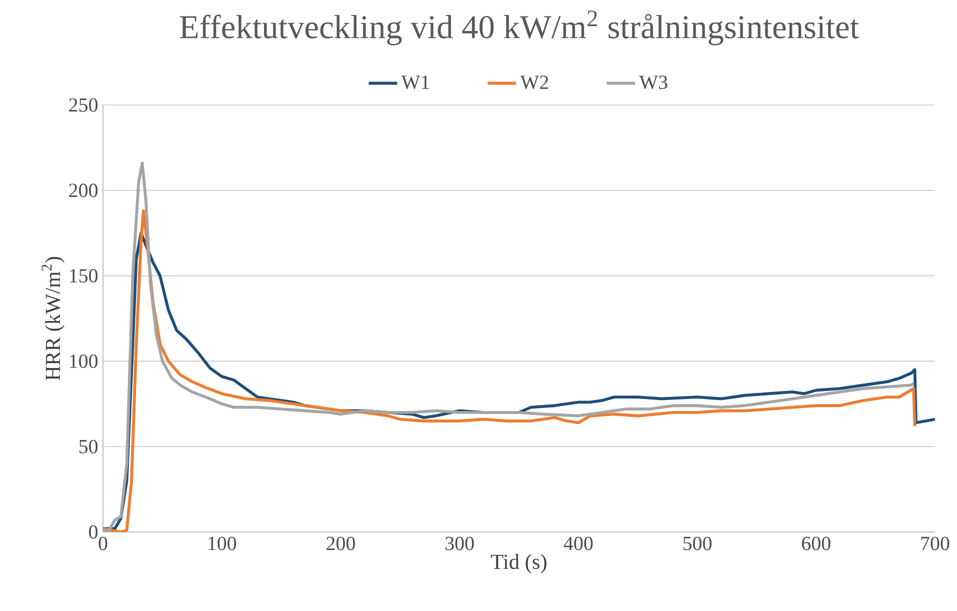 The height and width of the screenshot is (611, 957). I want to click on y-tick-label: 200, so click(83, 191).